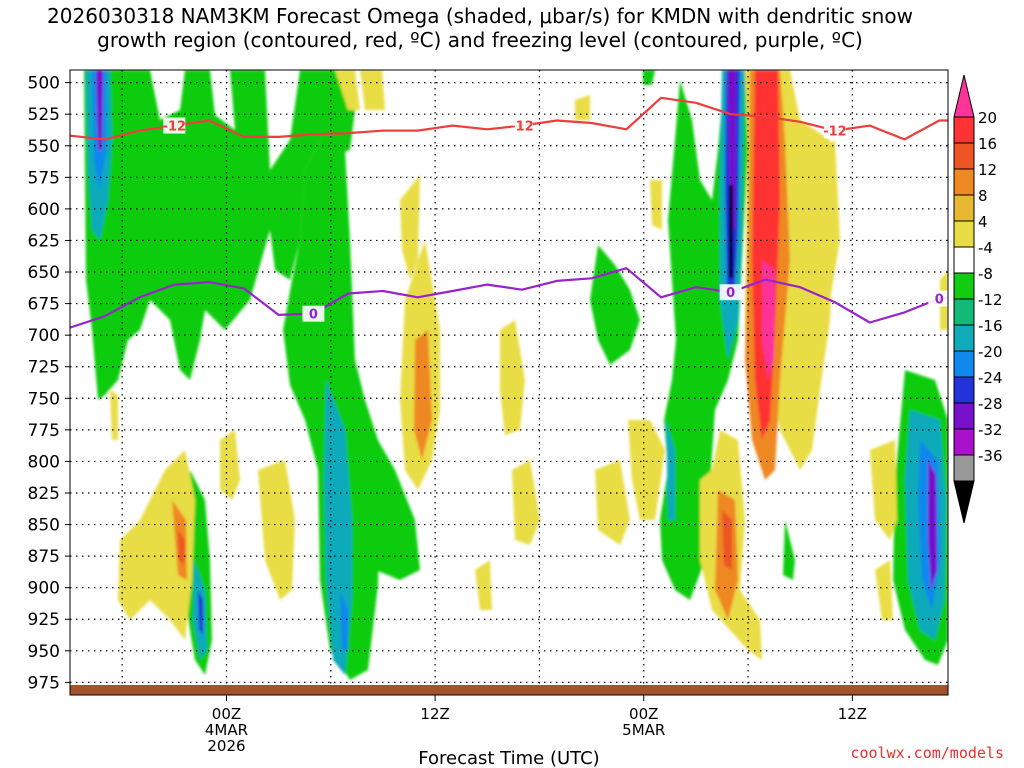  I want to click on omega-shade-subsidence-c, so click(347, 90).